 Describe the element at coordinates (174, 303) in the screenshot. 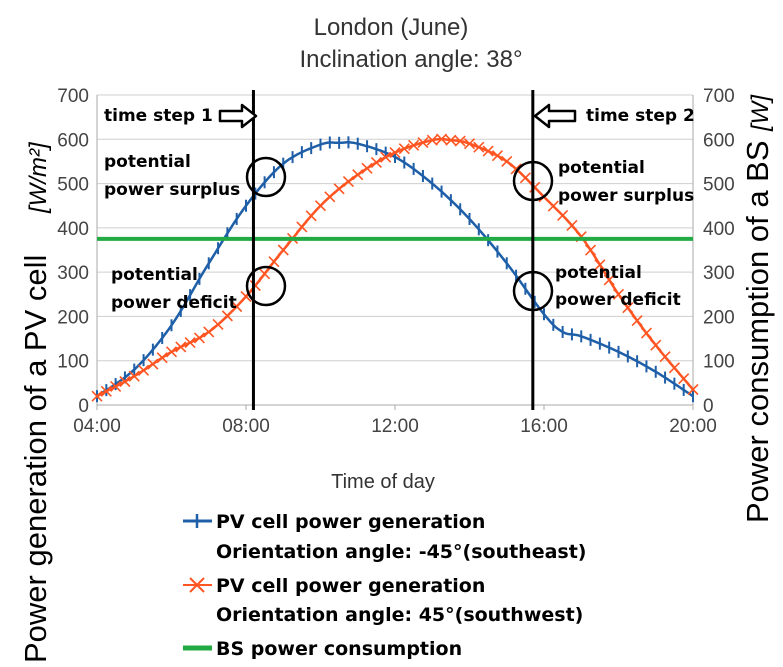

I see `deficit-left-line2: power deficit` at that location.